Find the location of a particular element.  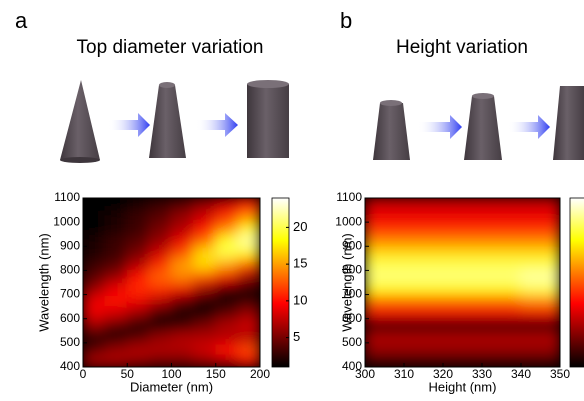

panel-label: a is located at coordinates (21, 20).